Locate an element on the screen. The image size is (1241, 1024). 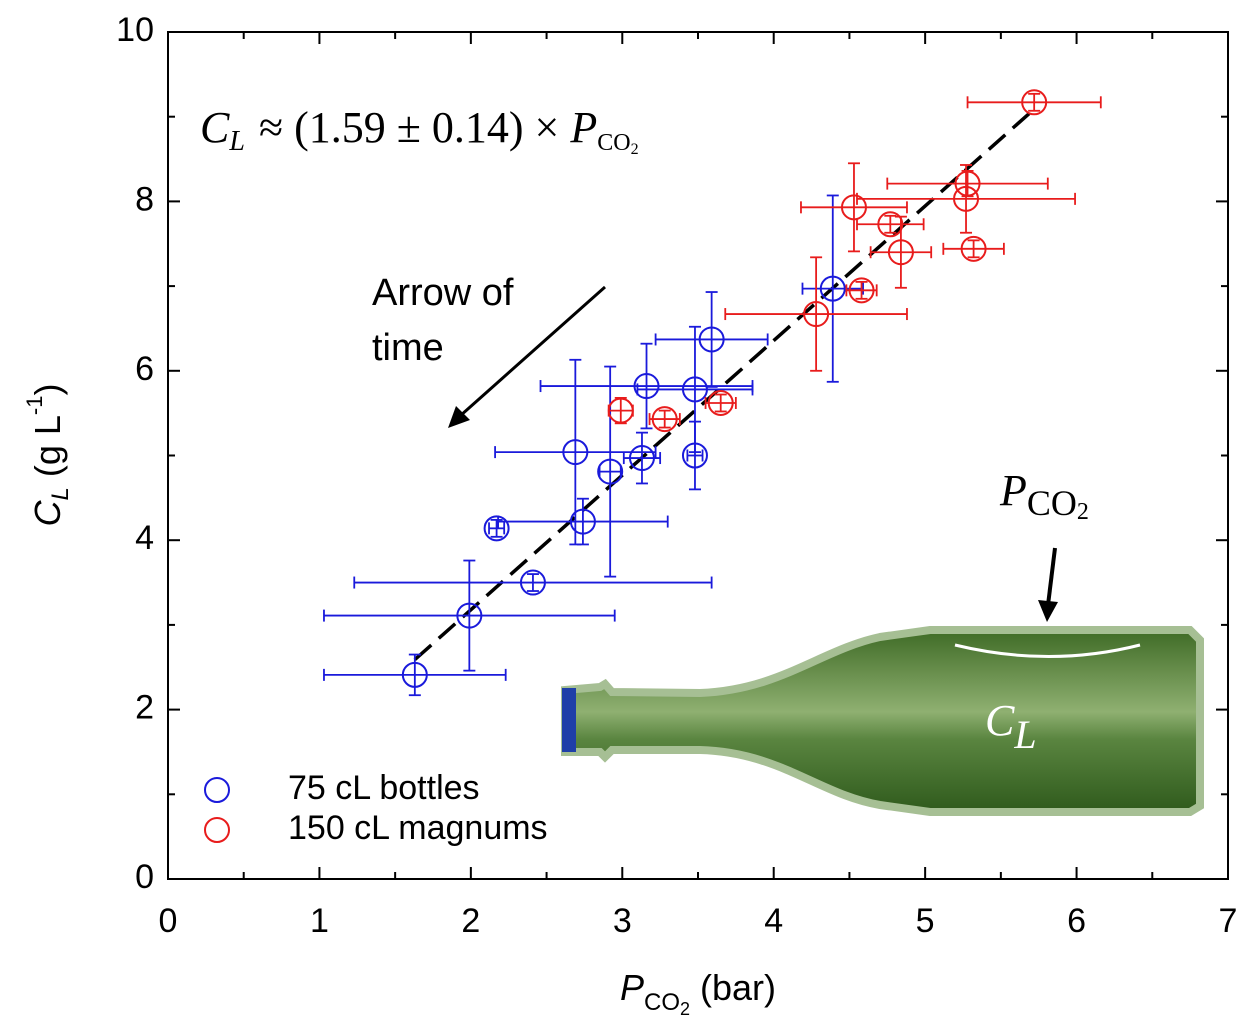
eq-part: CO is located at coordinates (613, 143).